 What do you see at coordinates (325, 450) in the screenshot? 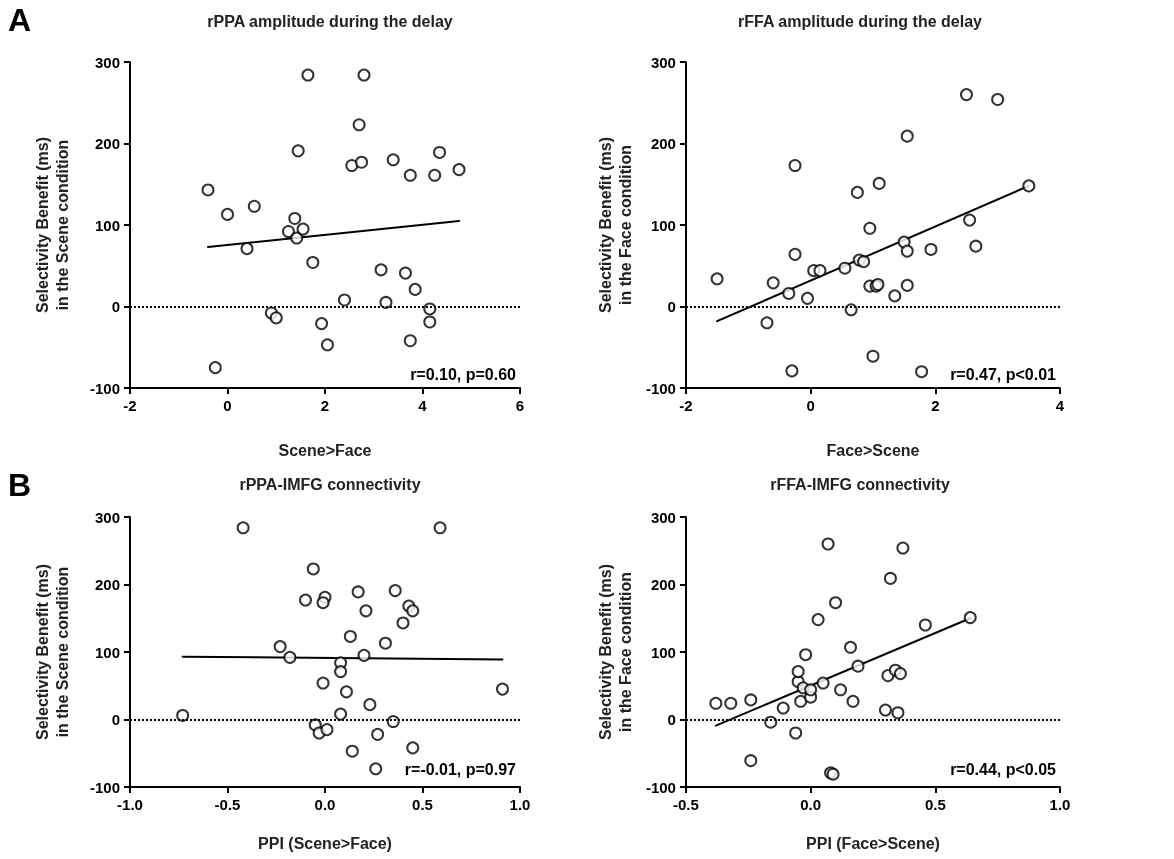
I see `x-axis-title: Scene>Face` at bounding box center [325, 450].